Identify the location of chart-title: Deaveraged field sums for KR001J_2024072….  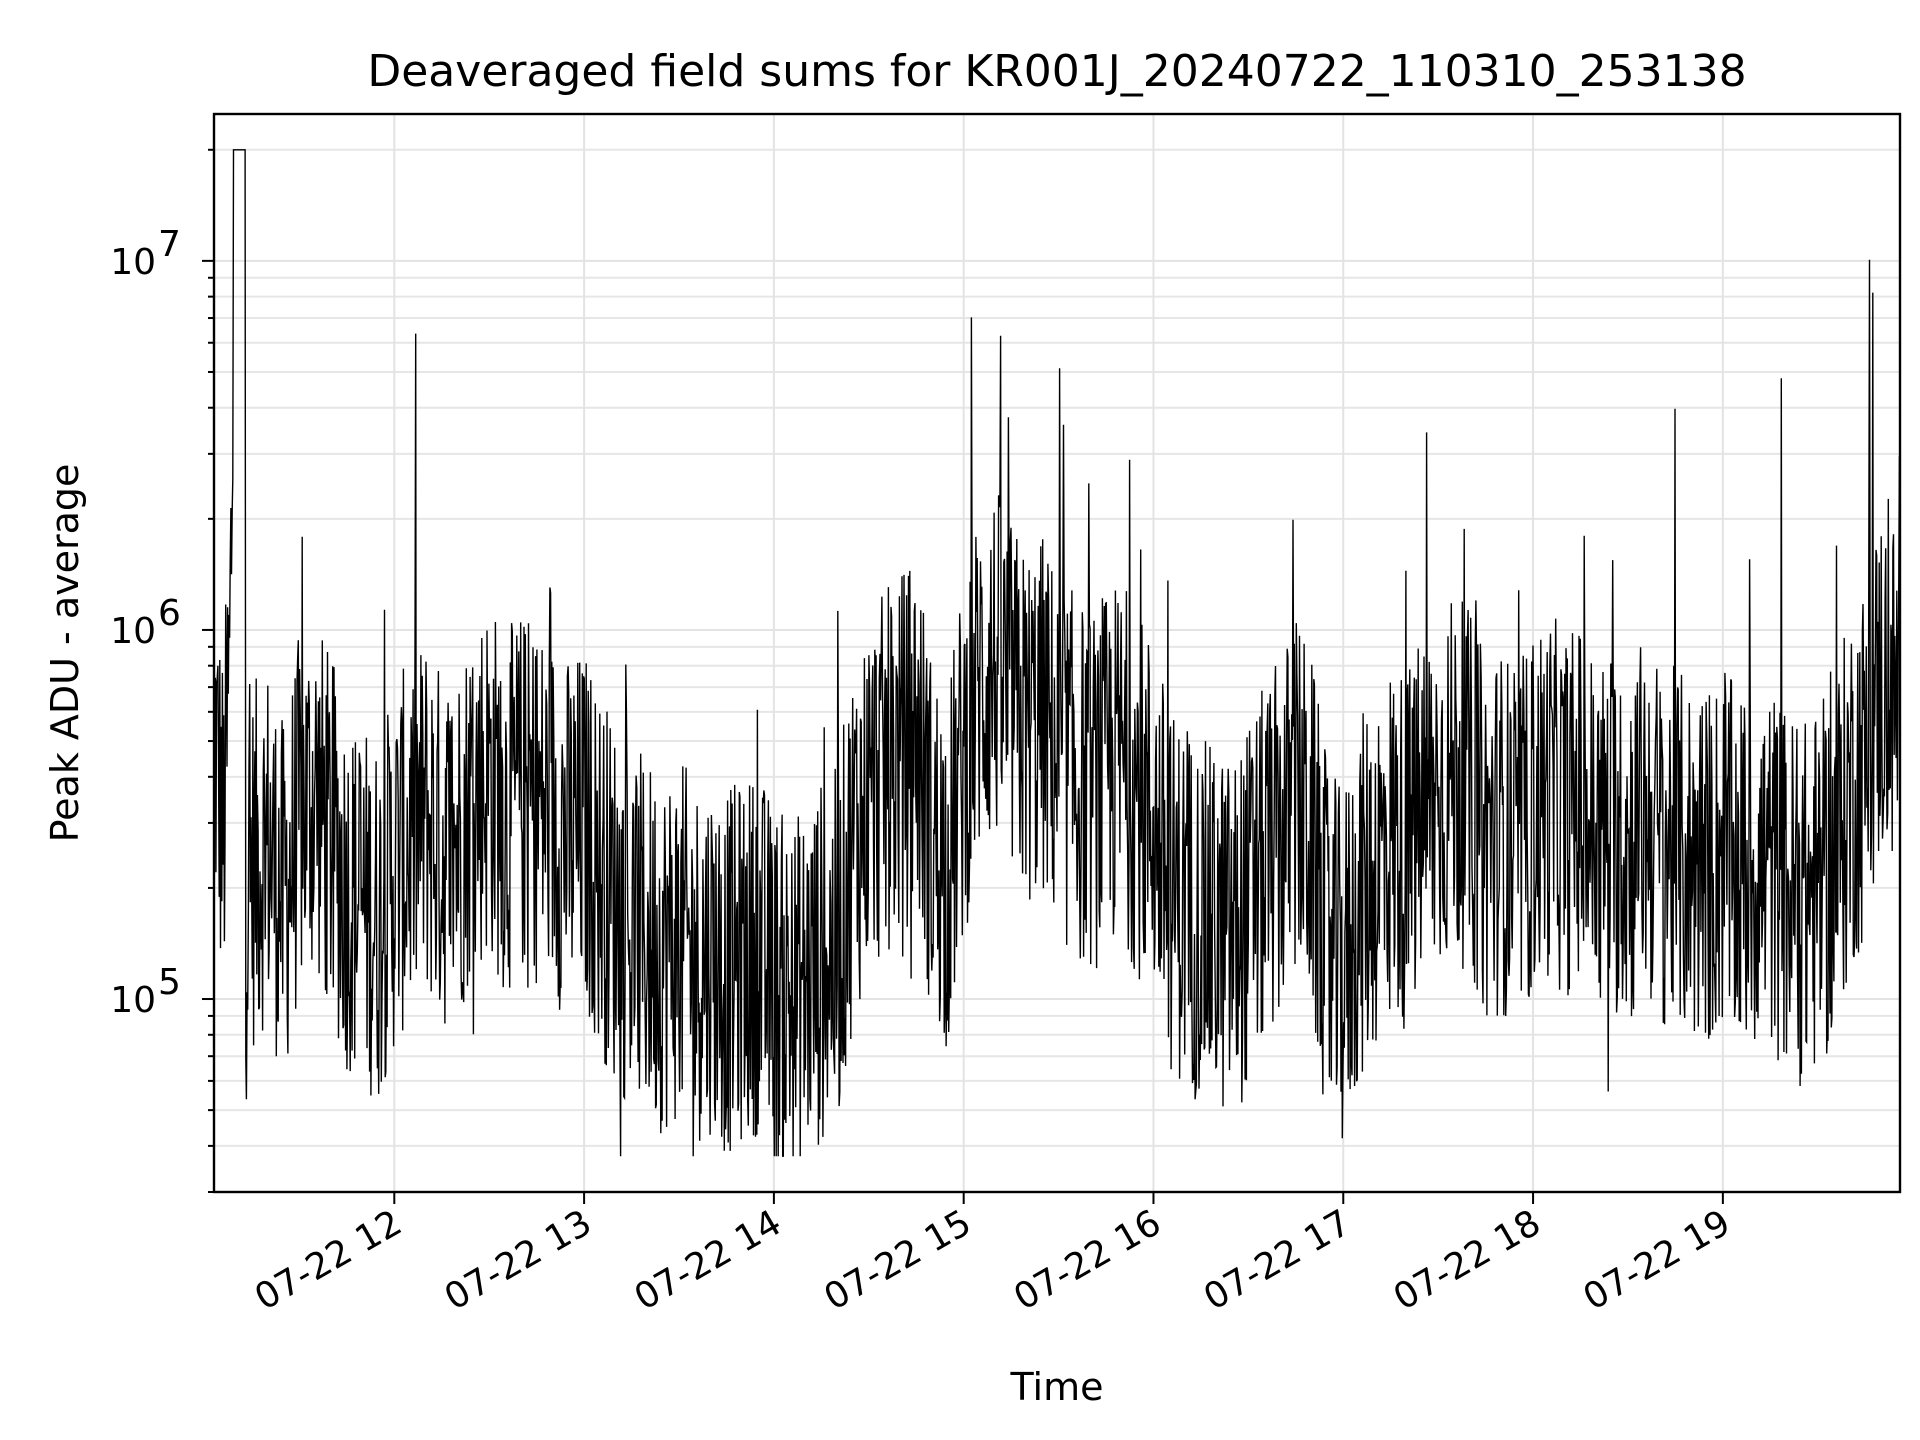
(1056, 71).